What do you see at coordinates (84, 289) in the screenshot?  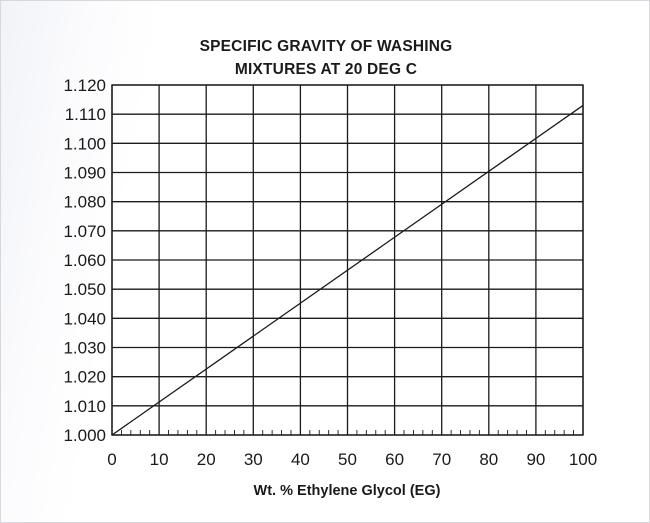 I see `y-tick-label: 1.050` at bounding box center [84, 289].